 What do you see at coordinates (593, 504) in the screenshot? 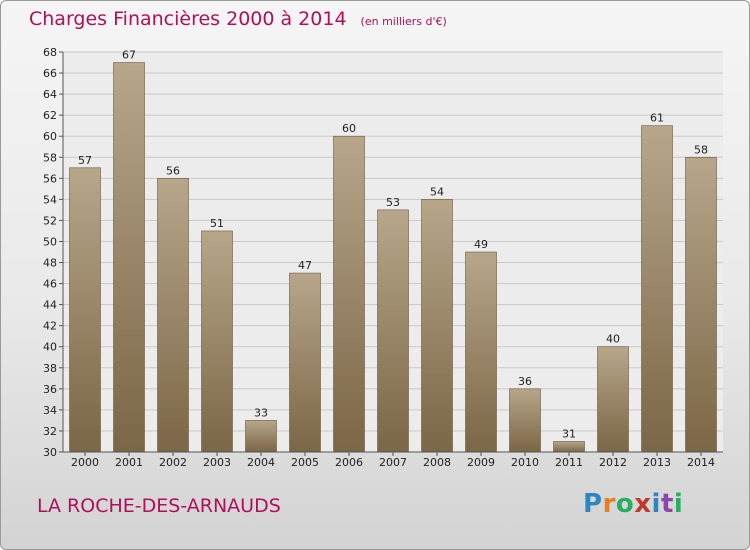
I see `logo-letter: P` at bounding box center [593, 504].